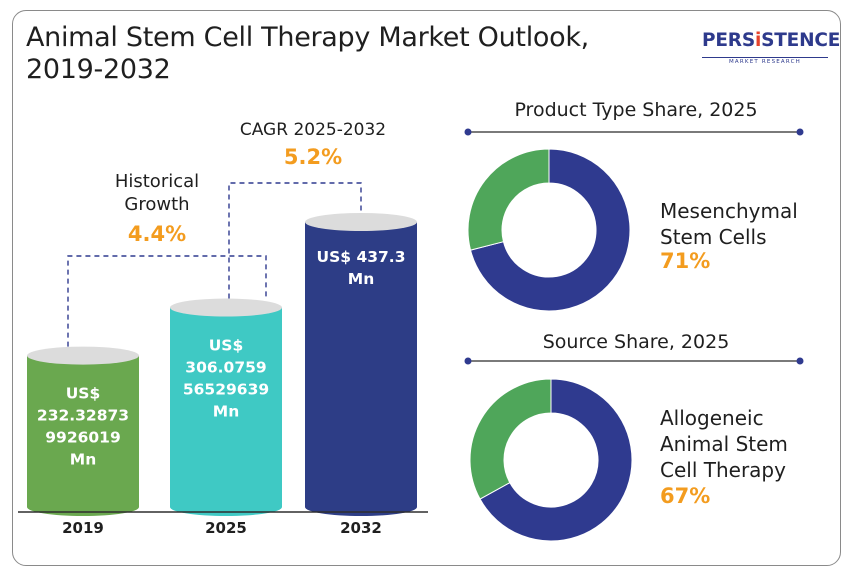 The width and height of the screenshot is (853, 580). Describe the element at coordinates (226, 390) in the screenshot. I see `bar-value-label-2025: 56529639` at that location.